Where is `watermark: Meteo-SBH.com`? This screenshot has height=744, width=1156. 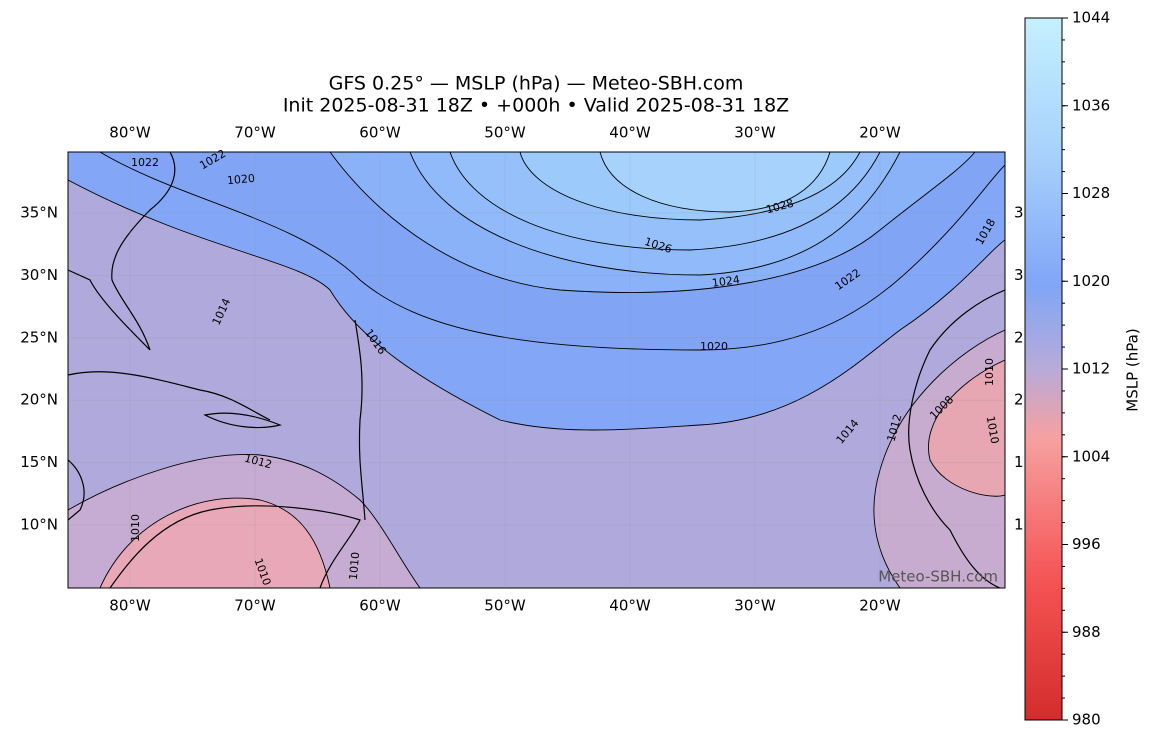 watermark: Meteo-SBH.com is located at coordinates (938, 577).